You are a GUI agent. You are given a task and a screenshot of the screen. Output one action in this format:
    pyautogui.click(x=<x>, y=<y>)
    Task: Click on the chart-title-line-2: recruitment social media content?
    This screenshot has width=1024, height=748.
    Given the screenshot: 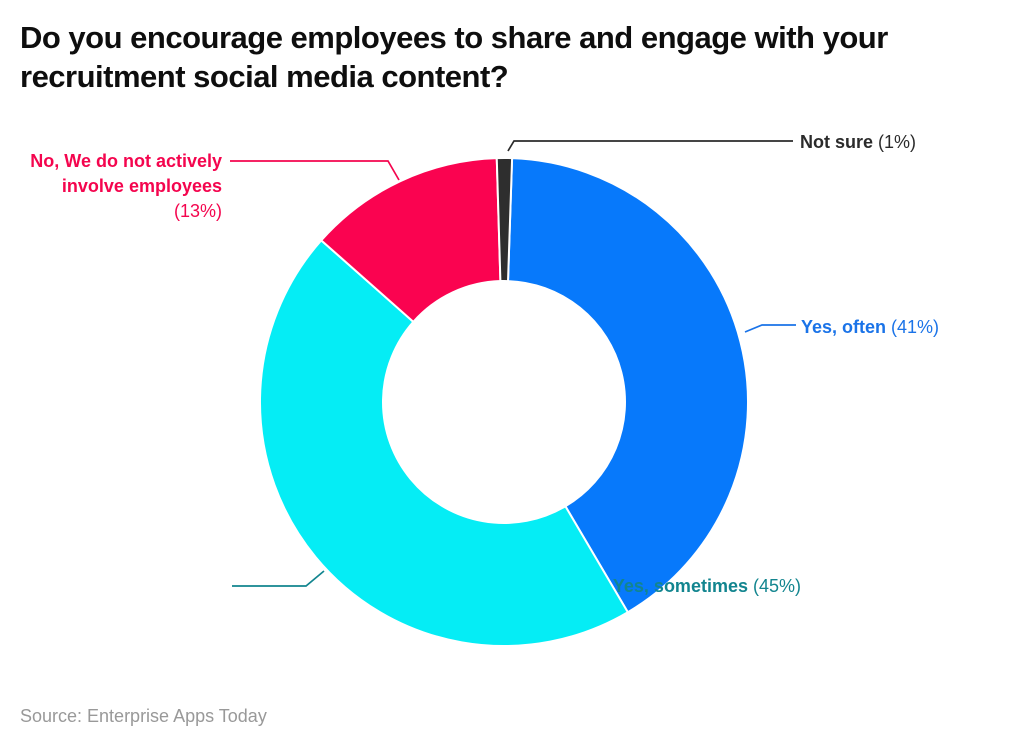 What is the action you would take?
    pyautogui.click(x=264, y=76)
    